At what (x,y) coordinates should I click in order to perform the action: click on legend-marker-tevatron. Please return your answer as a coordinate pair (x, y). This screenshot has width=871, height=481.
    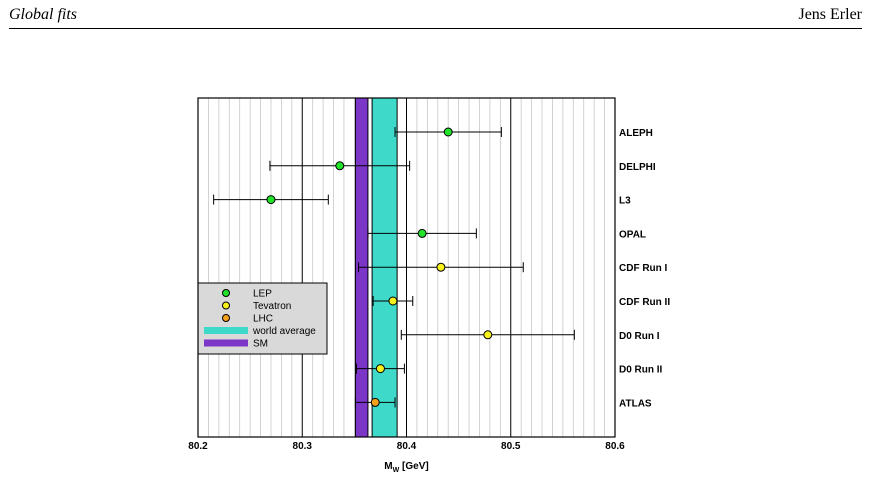
    Looking at the image, I should click on (226, 305).